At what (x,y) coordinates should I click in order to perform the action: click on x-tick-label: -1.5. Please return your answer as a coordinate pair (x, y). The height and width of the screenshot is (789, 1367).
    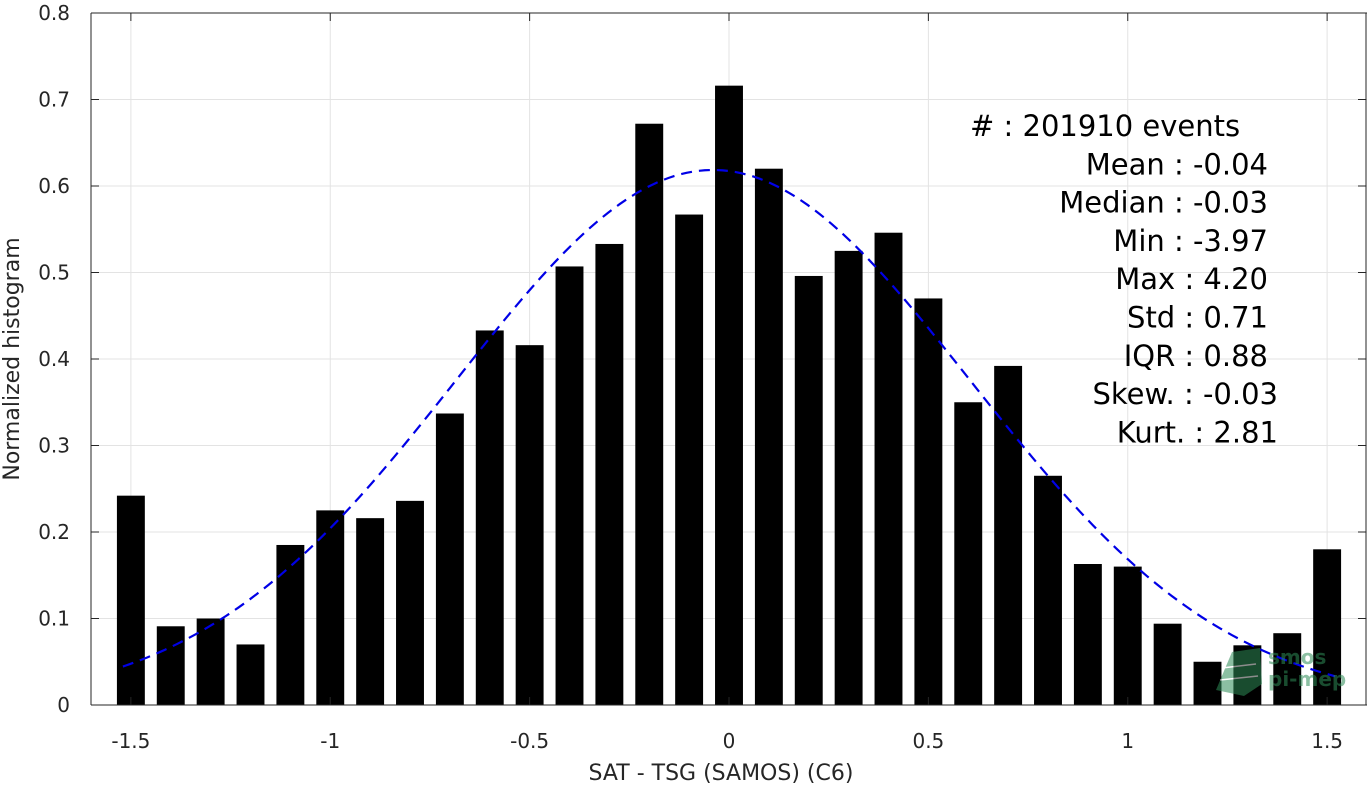
    Looking at the image, I should click on (130, 741).